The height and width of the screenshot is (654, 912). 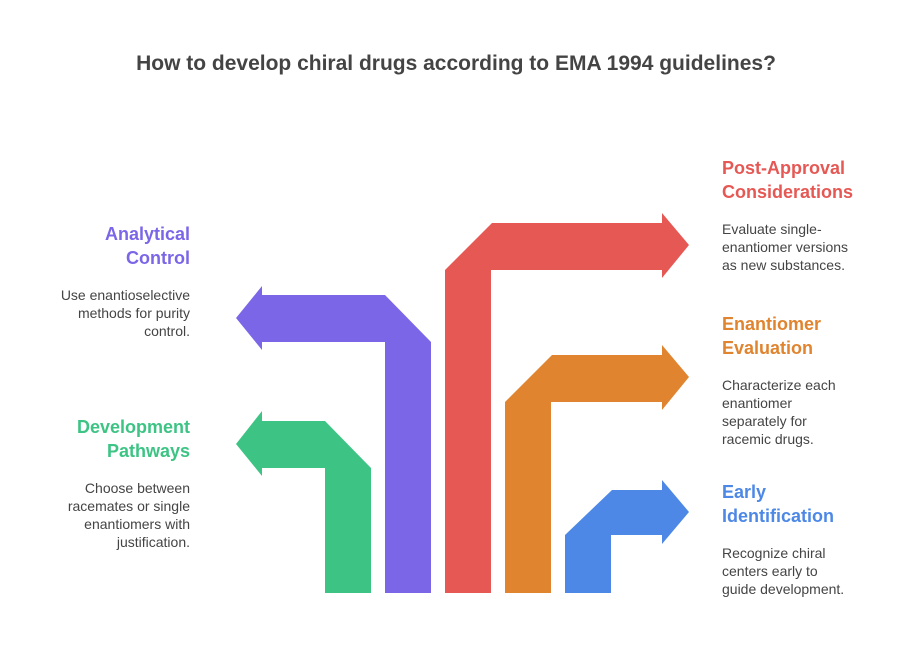 I want to click on desc-line: Recognize chiral, so click(x=774, y=553).